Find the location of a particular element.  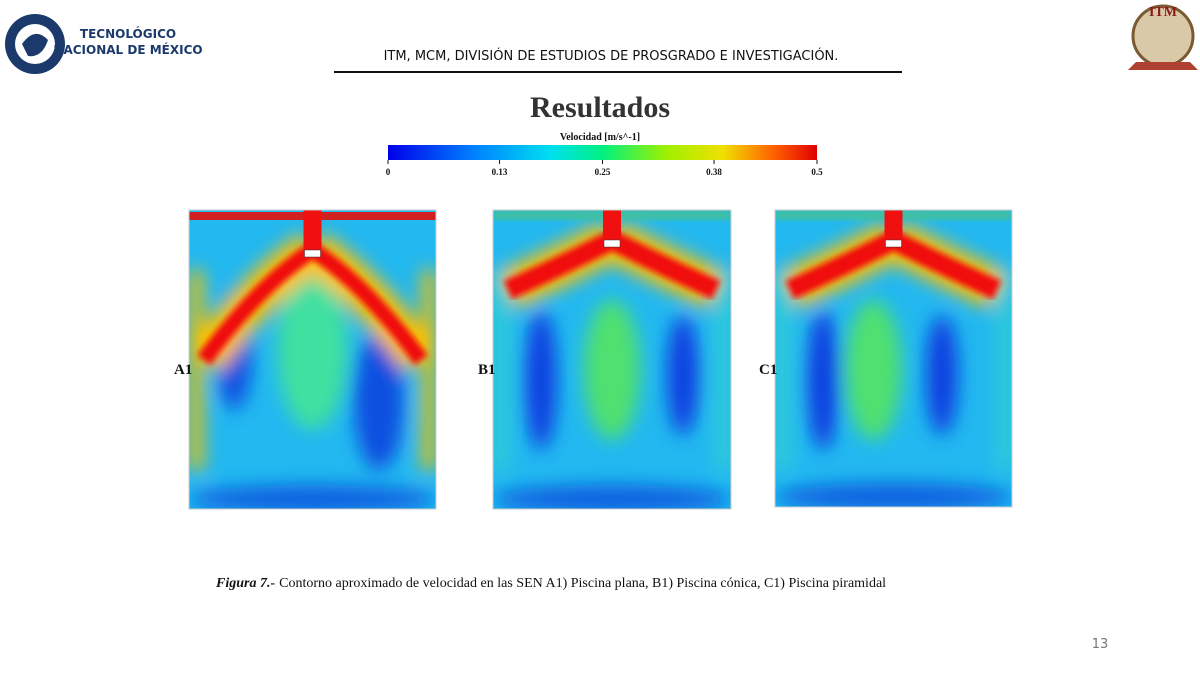

colorbar-tick-label: 0.13 is located at coordinates (500, 172).